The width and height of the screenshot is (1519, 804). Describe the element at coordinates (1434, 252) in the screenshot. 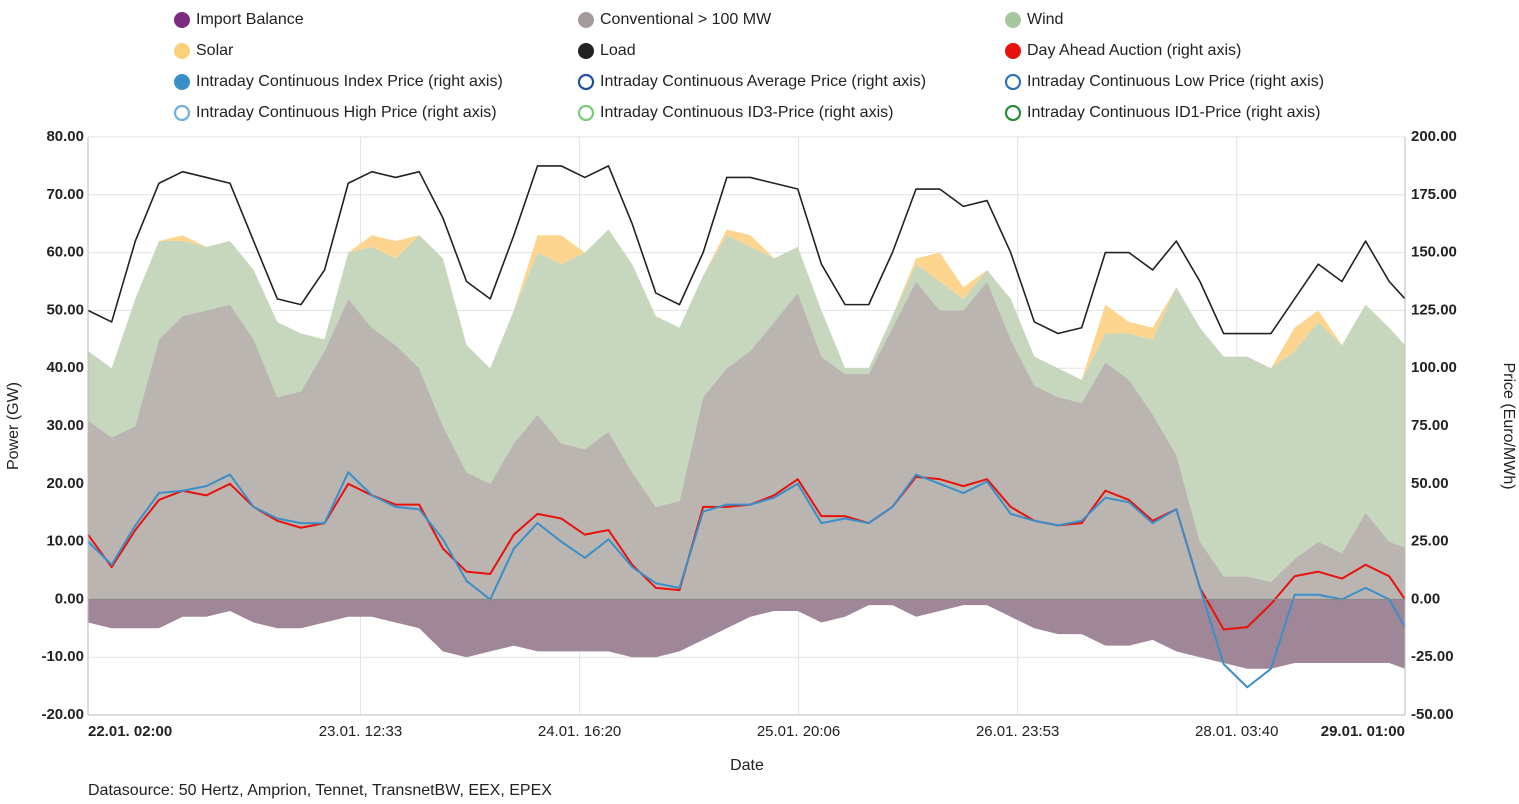

I see `y2-tick-label: 150.00` at that location.